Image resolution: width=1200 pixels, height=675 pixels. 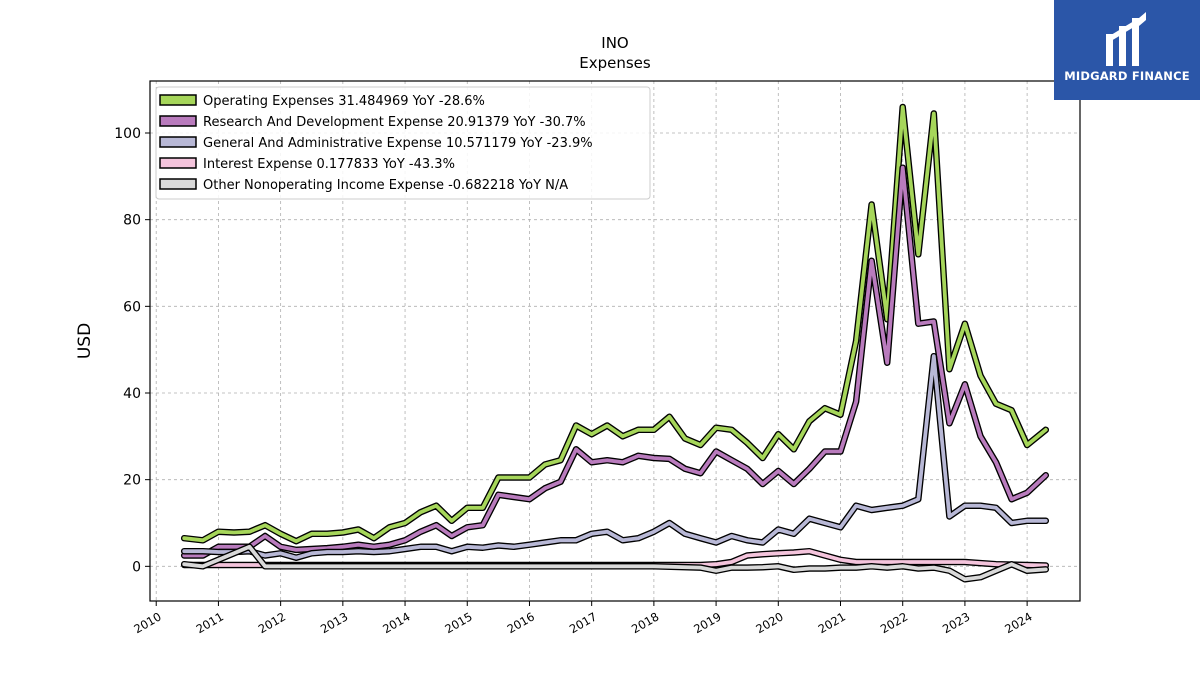 What do you see at coordinates (334, 622) in the screenshot?
I see `x-tick-label: 2013` at bounding box center [334, 622].